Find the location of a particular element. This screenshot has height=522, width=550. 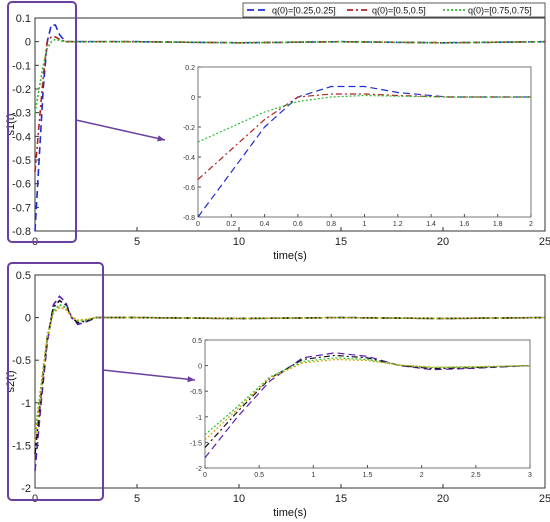

inset-y-tick-label: -0.4 is located at coordinates (189, 158).